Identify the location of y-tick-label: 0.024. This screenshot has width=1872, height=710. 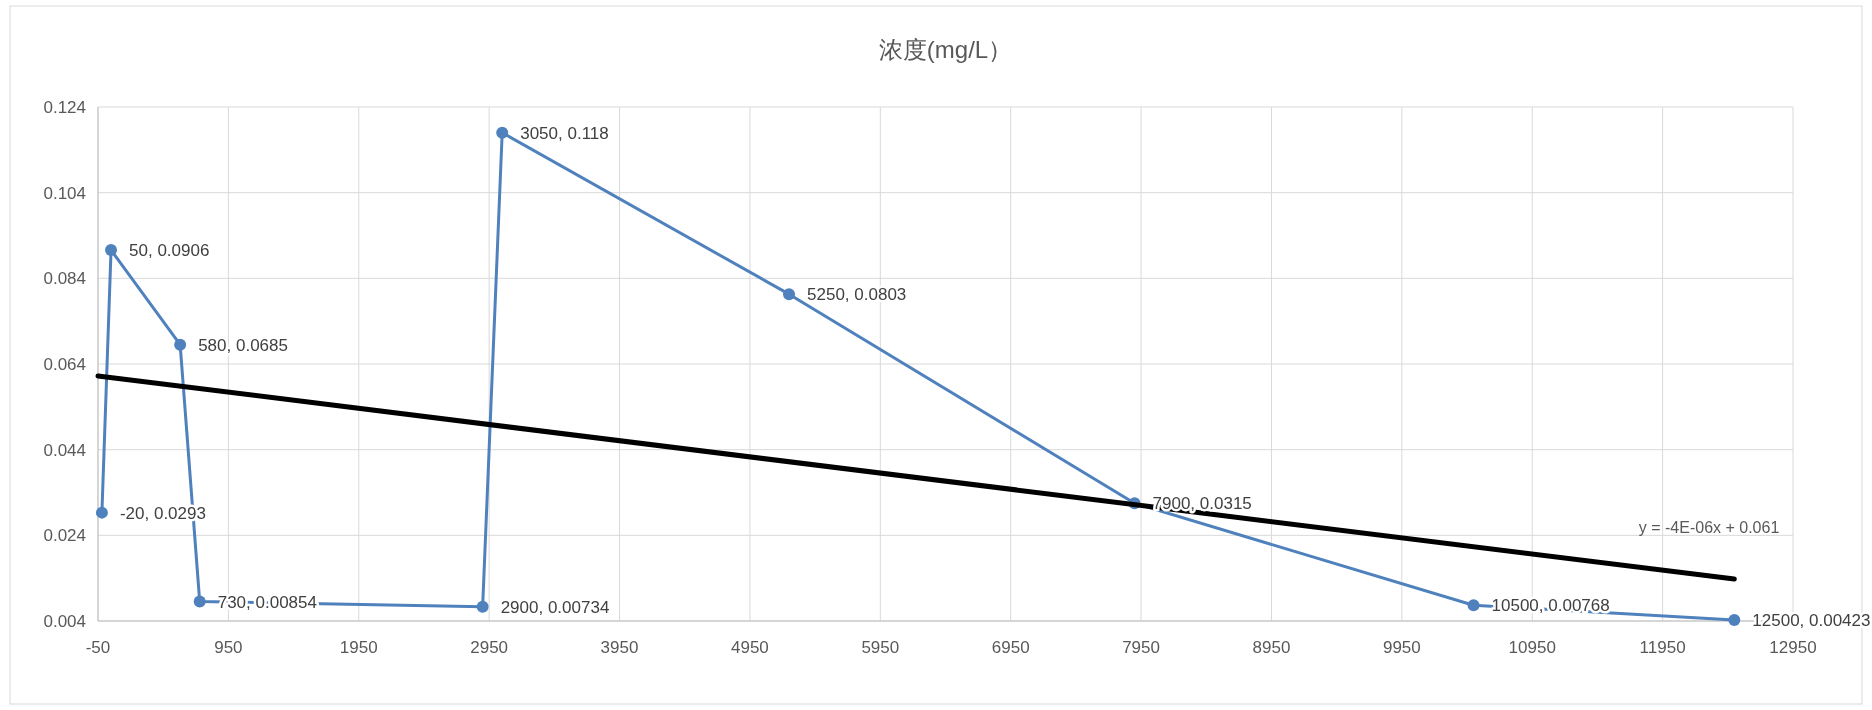
(64, 536).